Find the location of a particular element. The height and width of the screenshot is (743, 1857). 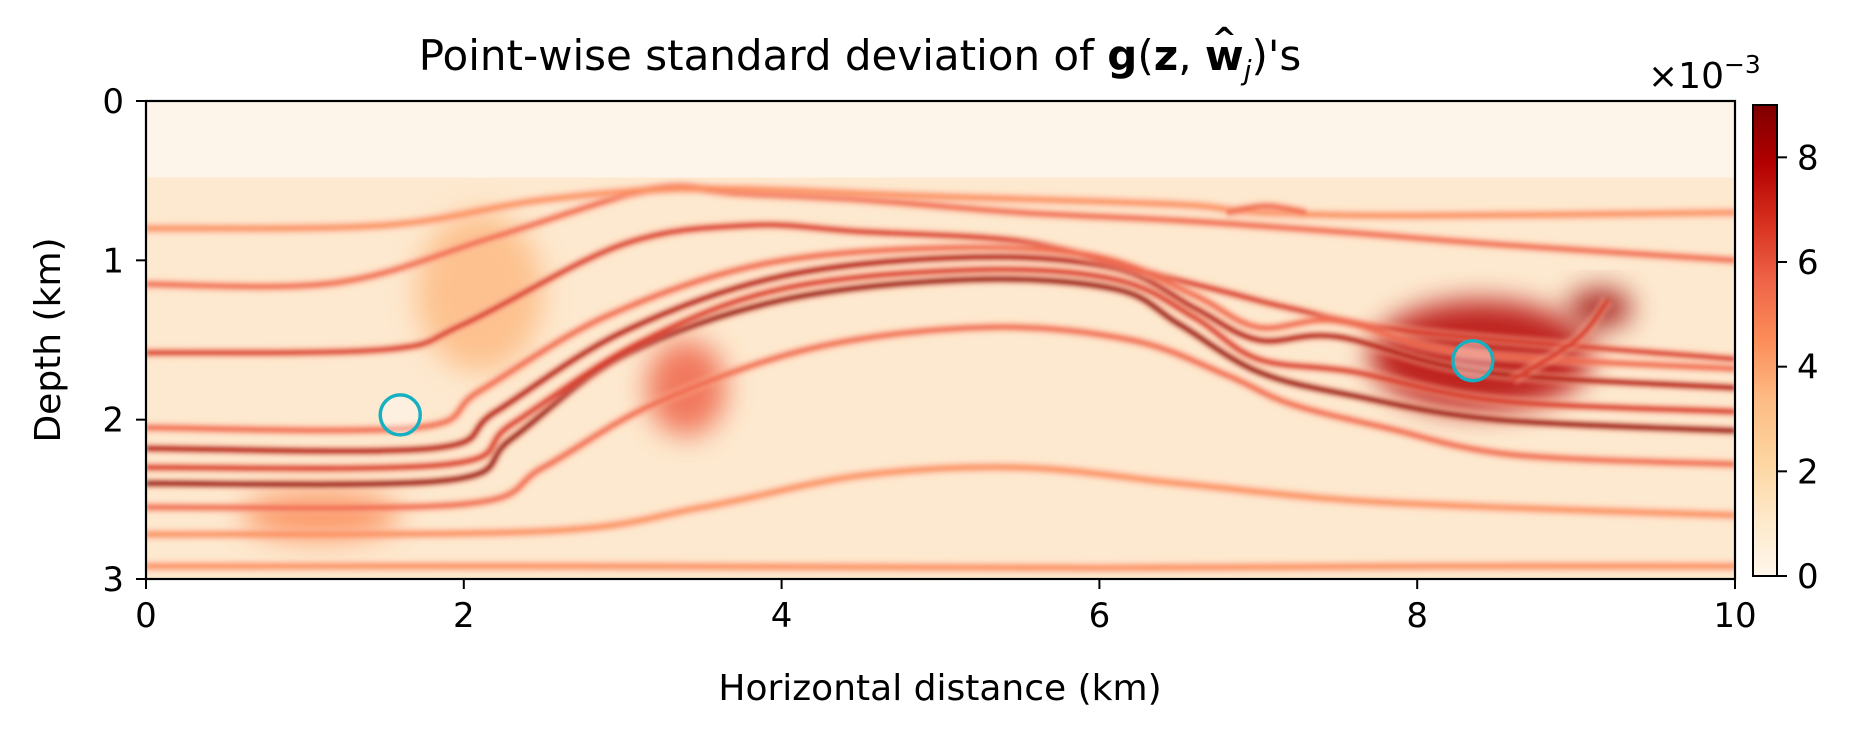

y-axis-label: Depth (km) is located at coordinates (48, 339).